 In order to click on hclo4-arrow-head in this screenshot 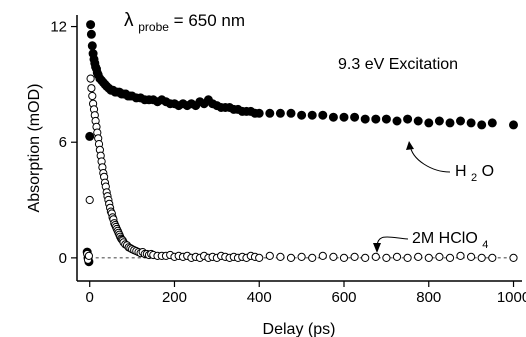, I will do `click(377, 248)`.